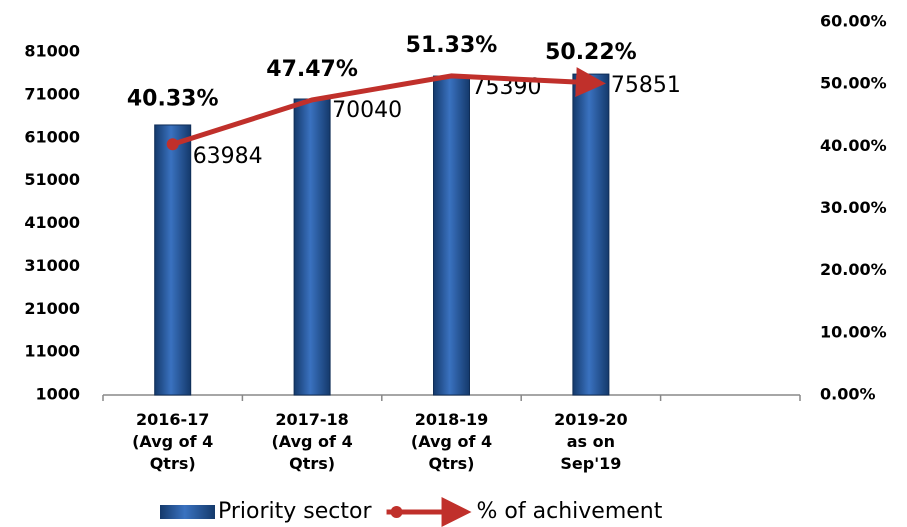 The width and height of the screenshot is (907, 527). What do you see at coordinates (367, 110) in the screenshot?
I see `bar-value-label: 70040` at bounding box center [367, 110].